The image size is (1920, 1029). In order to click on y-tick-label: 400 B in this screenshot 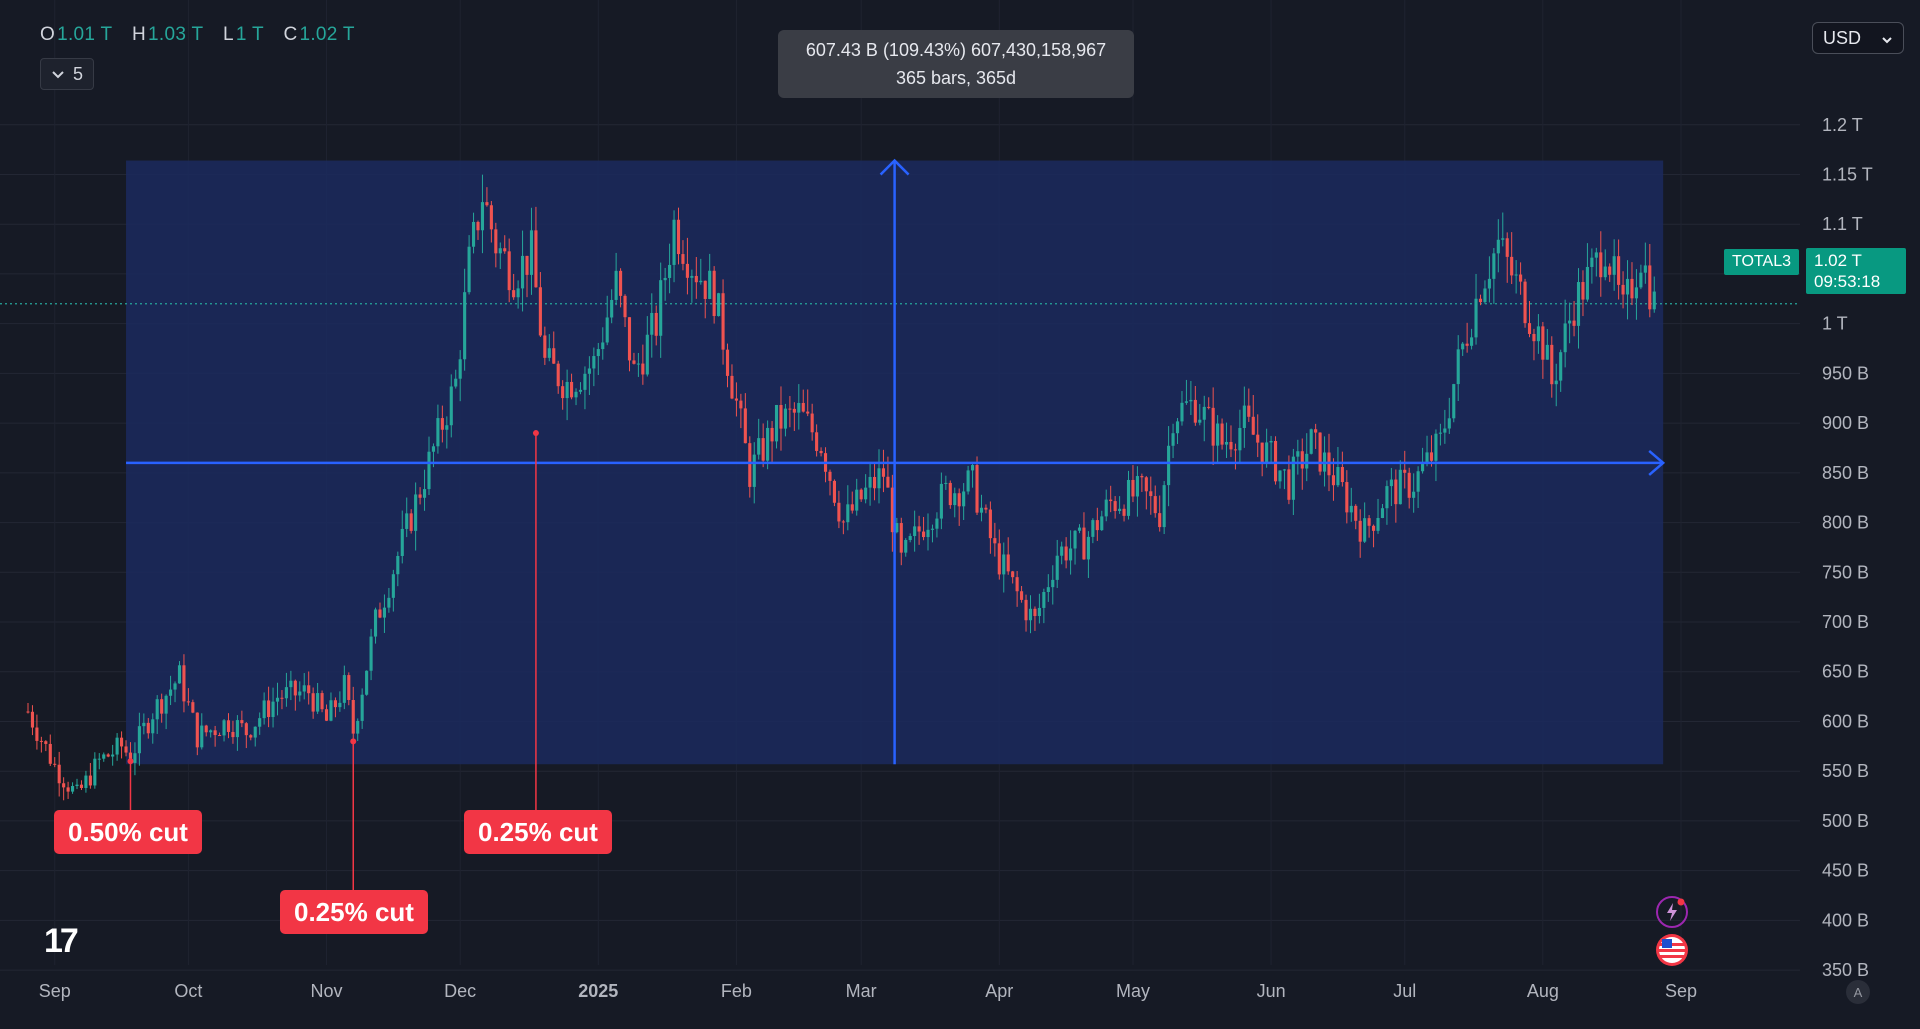, I will do `click(1845, 920)`.